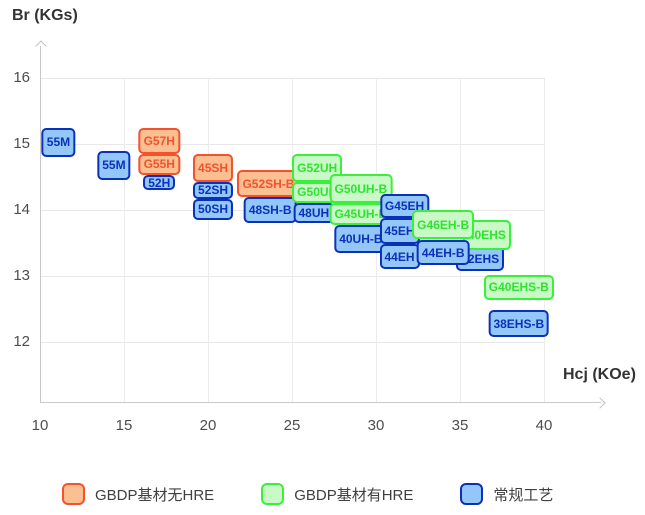 This screenshot has width=645, height=515. What do you see at coordinates (40, 425) in the screenshot?
I see `x-tick-label: 10` at bounding box center [40, 425].